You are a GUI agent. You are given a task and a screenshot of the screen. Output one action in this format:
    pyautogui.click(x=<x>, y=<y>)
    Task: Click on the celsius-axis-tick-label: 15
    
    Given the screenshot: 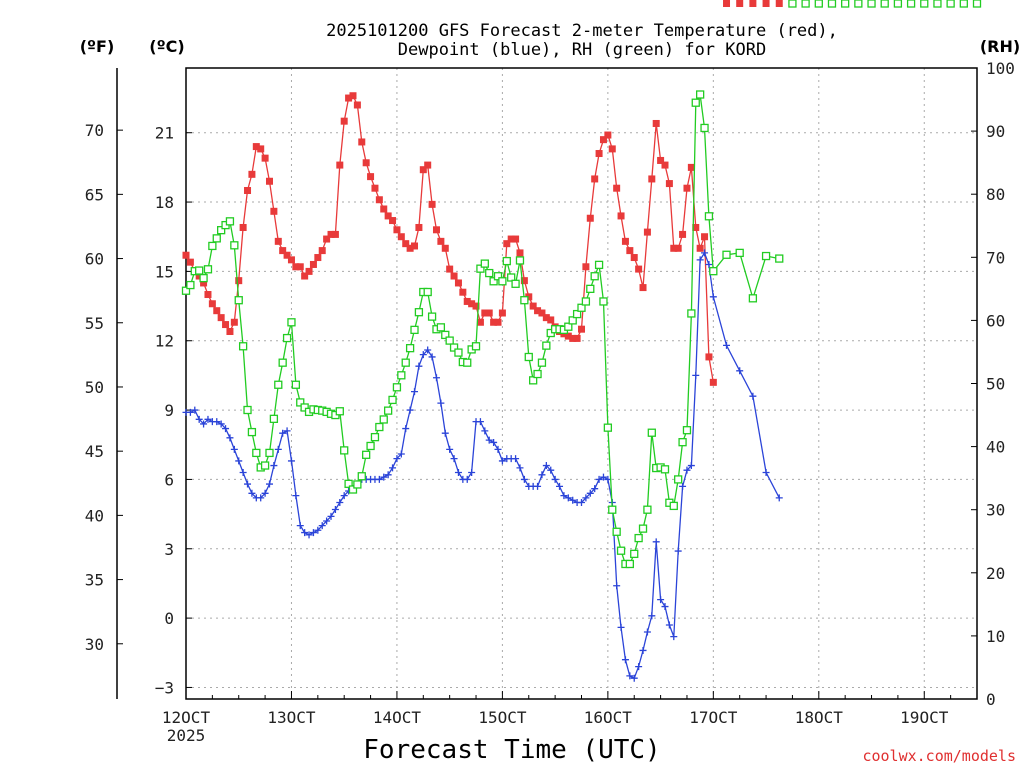 What is the action you would take?
    pyautogui.click(x=164, y=271)
    